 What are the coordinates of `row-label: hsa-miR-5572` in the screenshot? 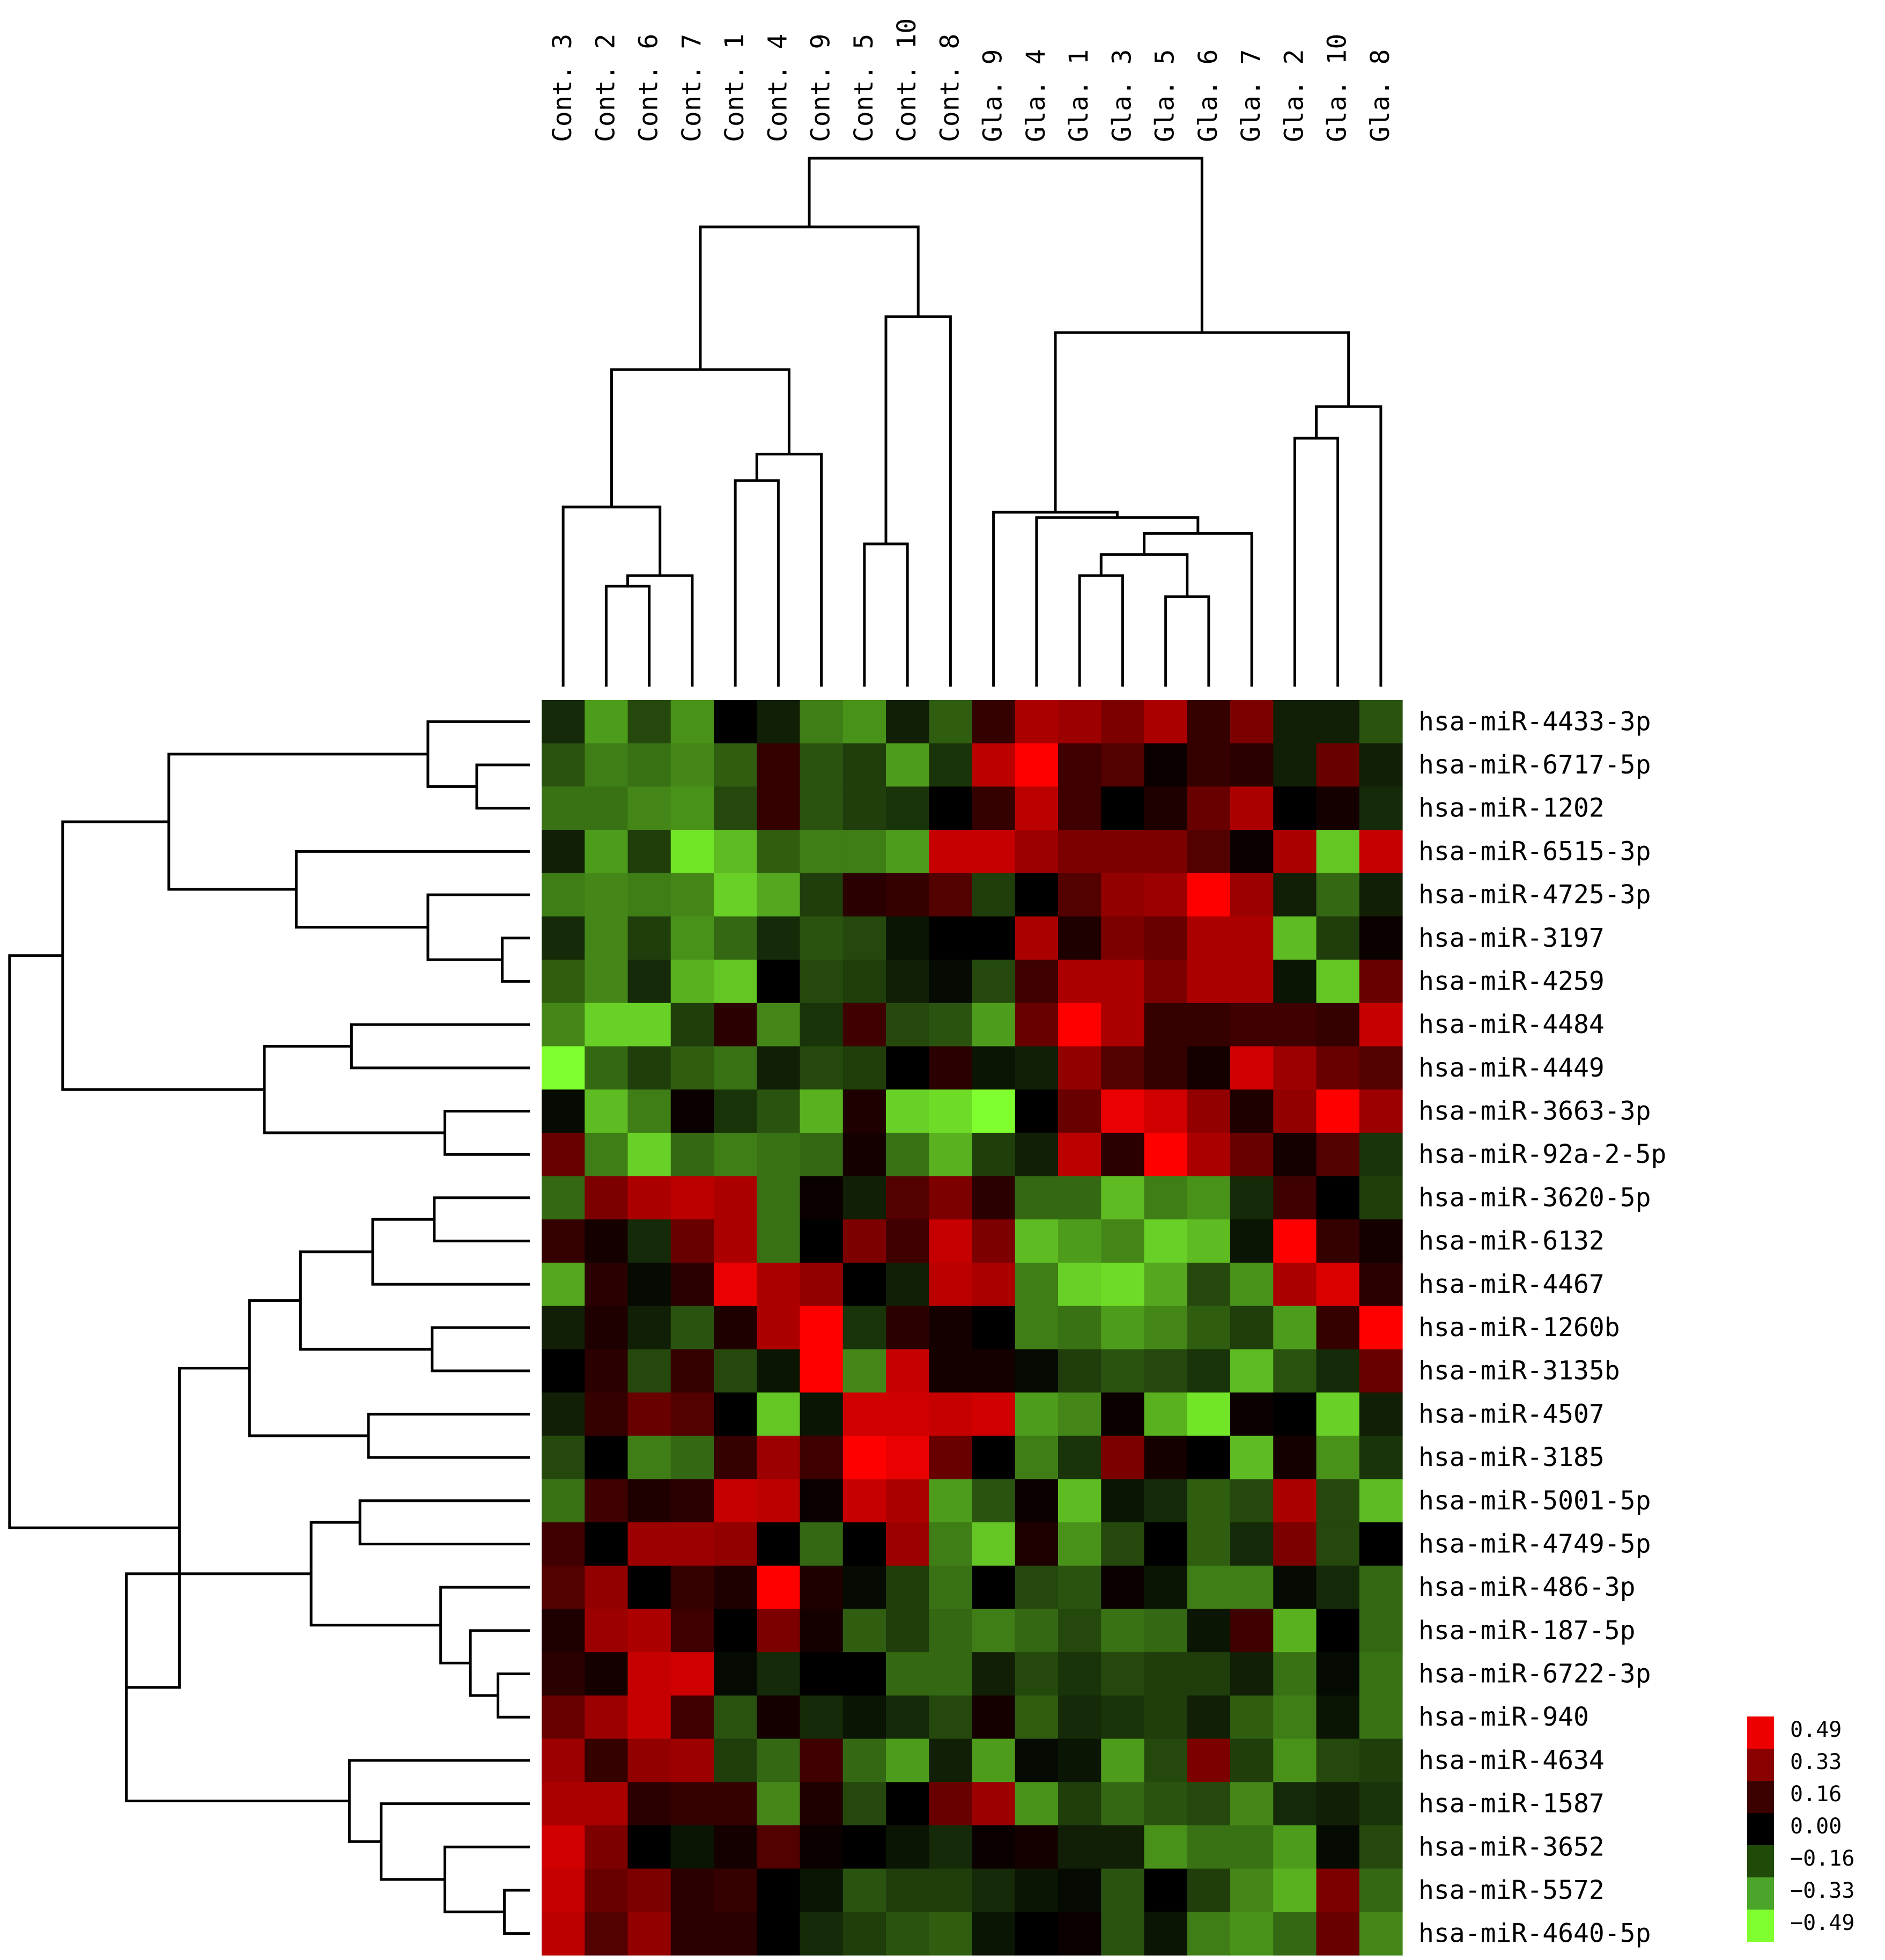 It's located at (1511, 1890).